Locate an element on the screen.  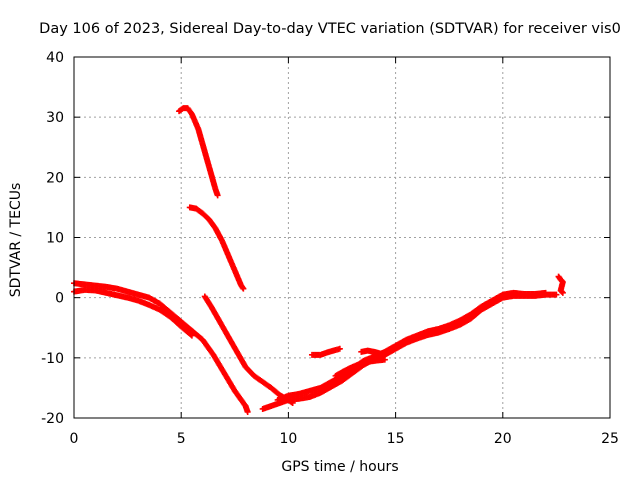
y-axis-label: SDTVAR / TECUs is located at coordinates (16, 240).